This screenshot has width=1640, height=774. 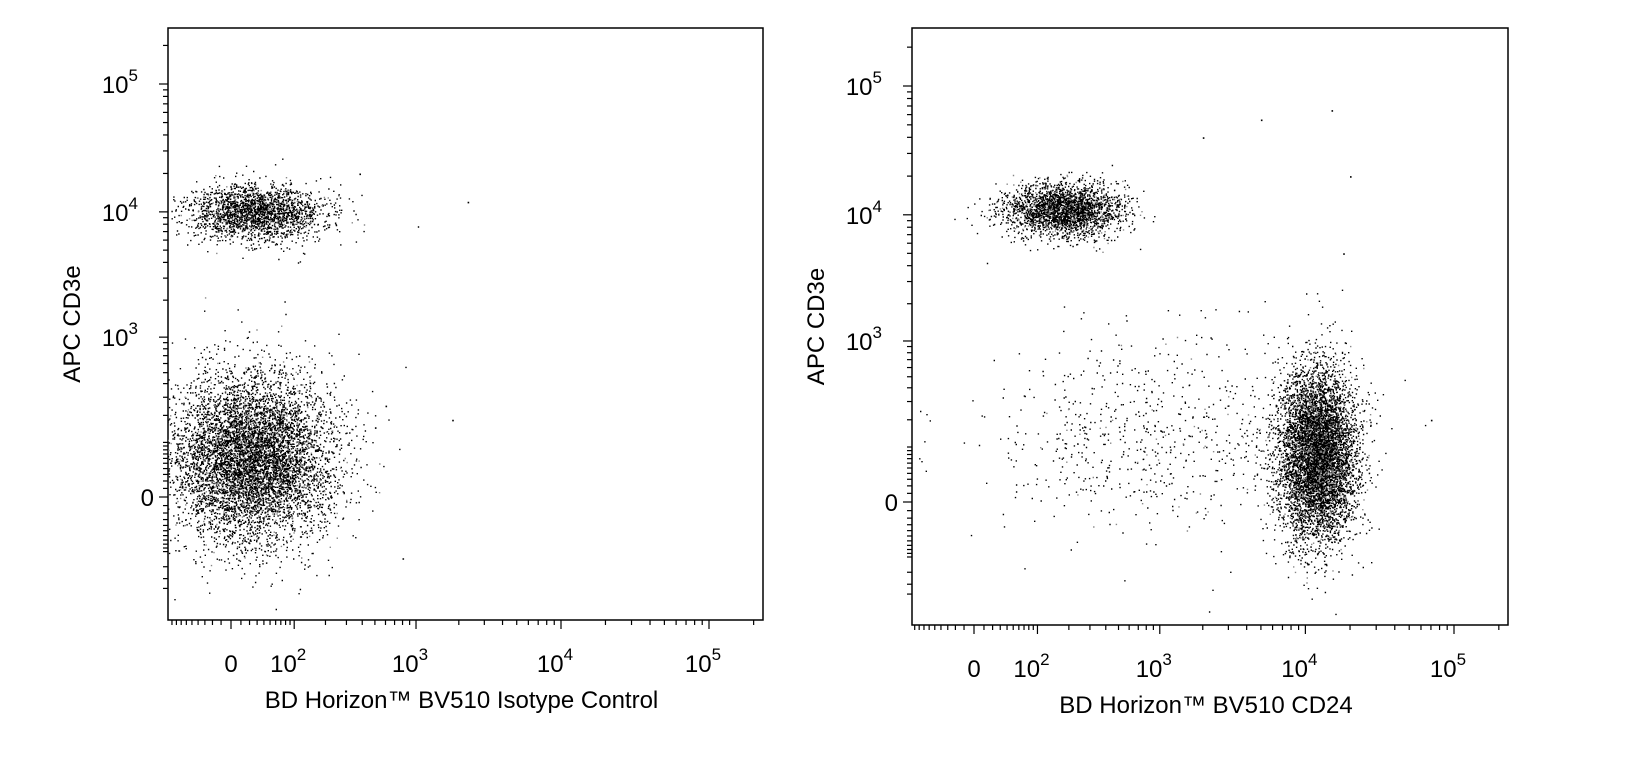 I want to click on event-dots, so click(x=319, y=384).